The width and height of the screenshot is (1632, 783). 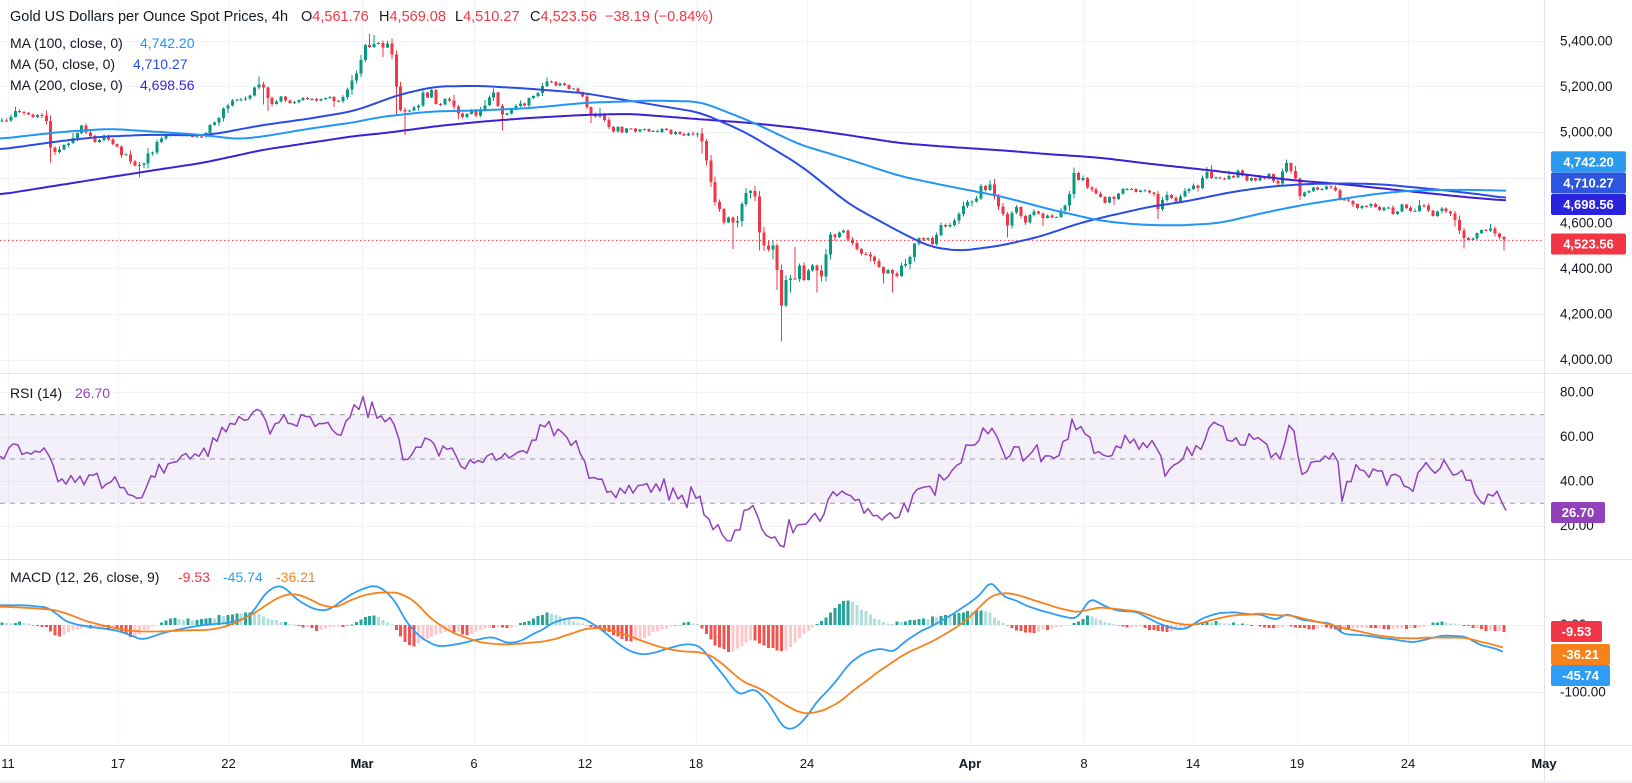 I want to click on svg-text: 4,600.00, so click(x=1586, y=222).